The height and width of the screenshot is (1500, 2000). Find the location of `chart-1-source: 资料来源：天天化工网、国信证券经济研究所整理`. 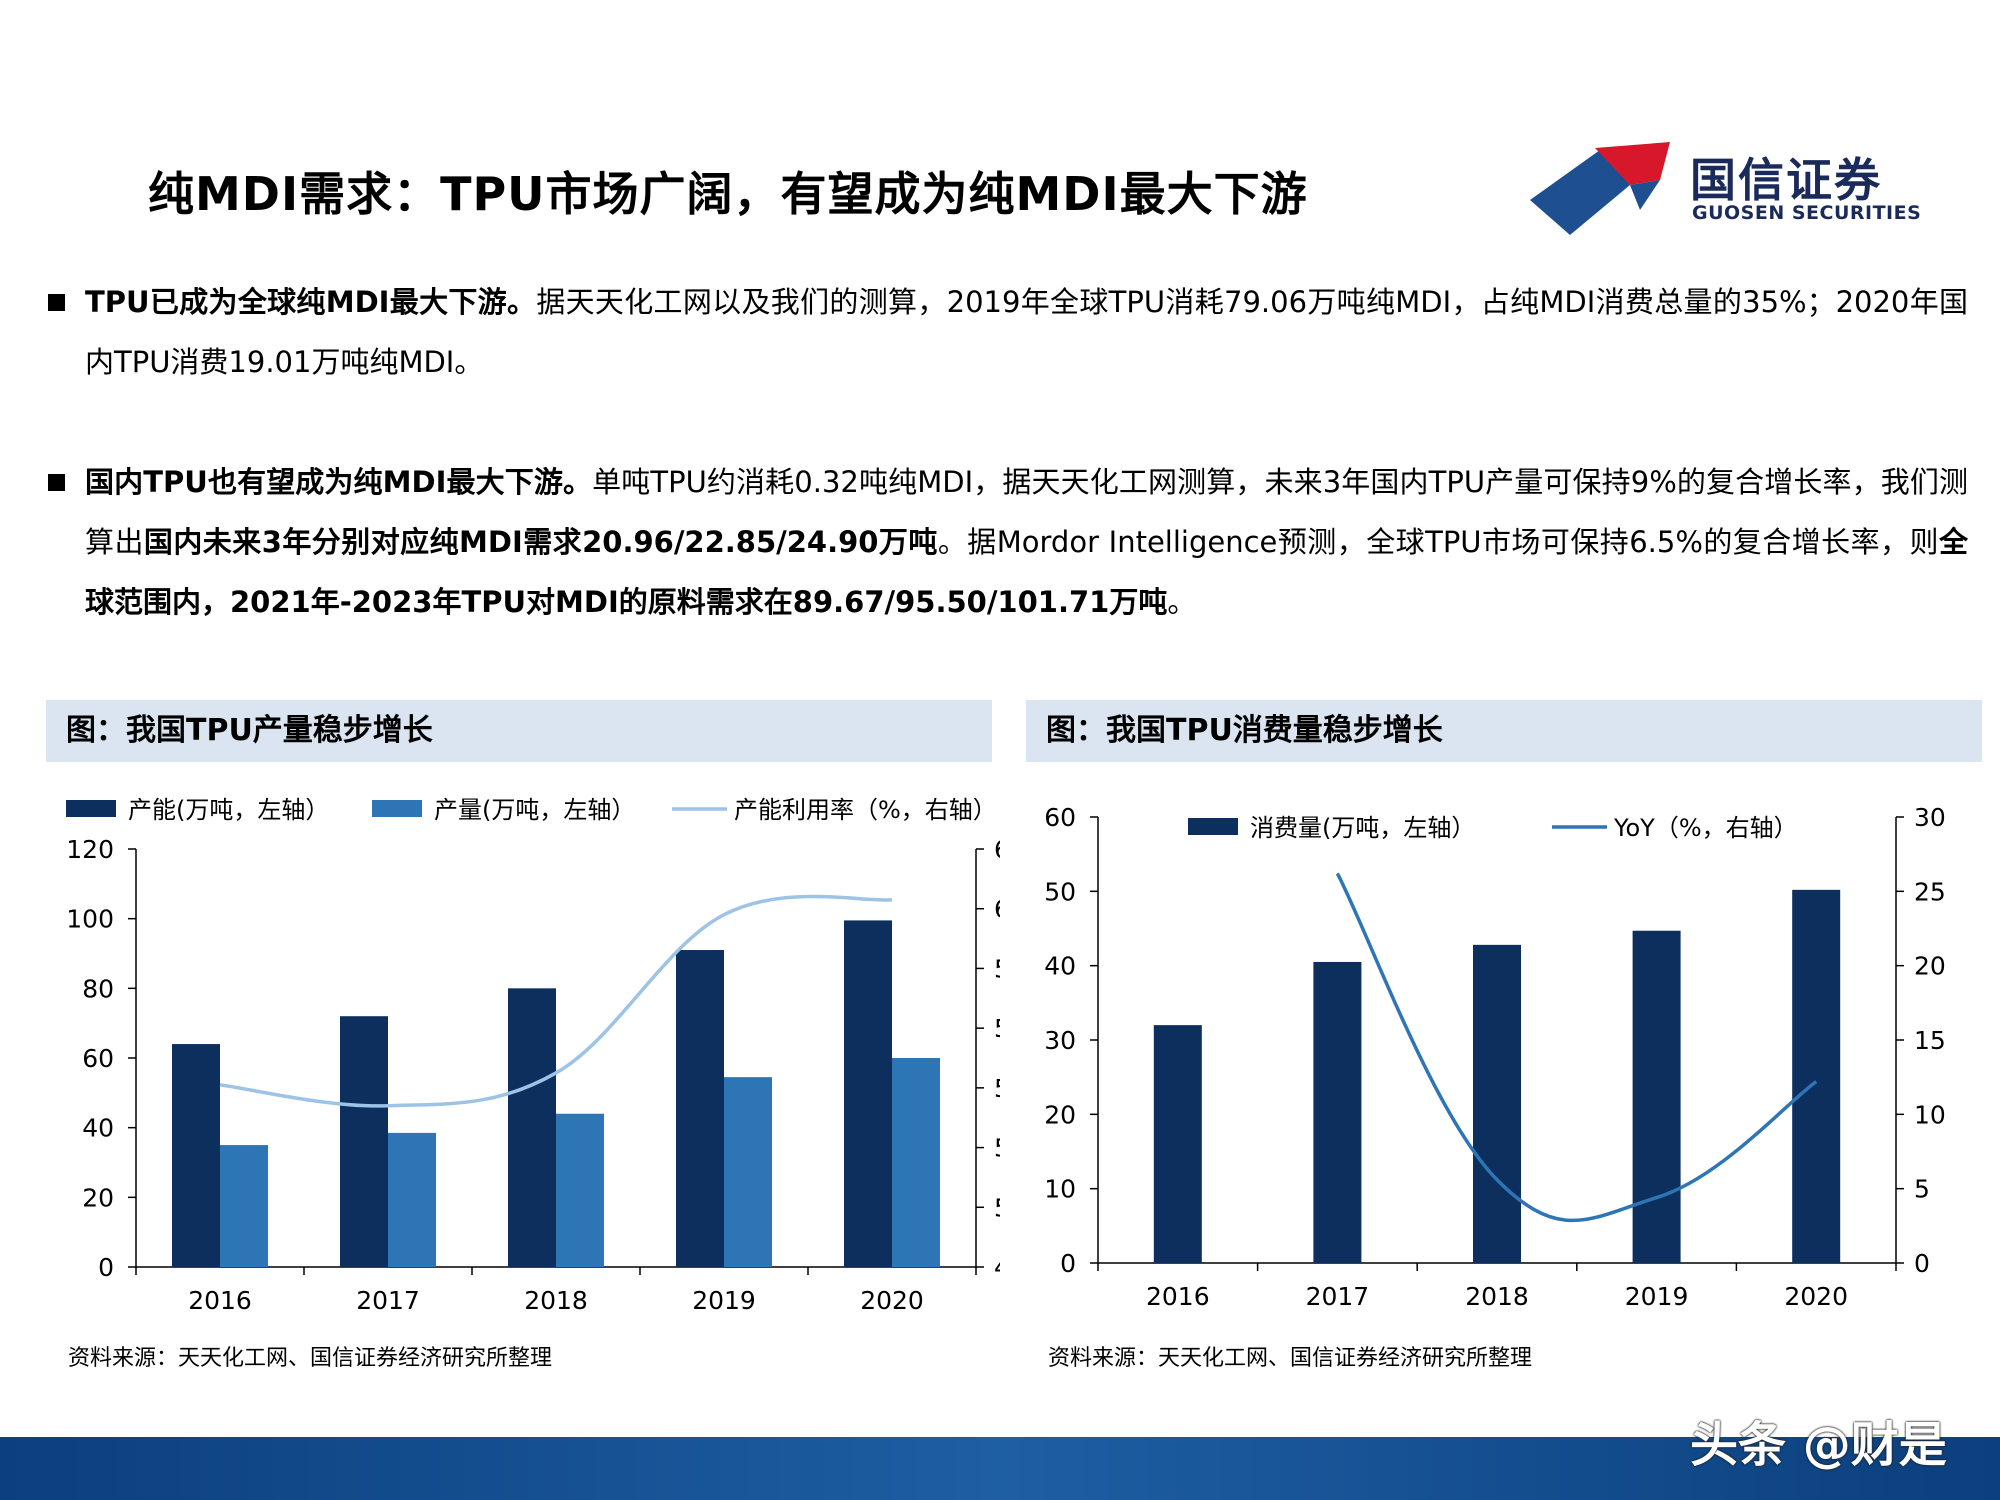

chart-1-source: 资料来源：天天化工网、国信证券经济研究所整理 is located at coordinates (310, 1358).